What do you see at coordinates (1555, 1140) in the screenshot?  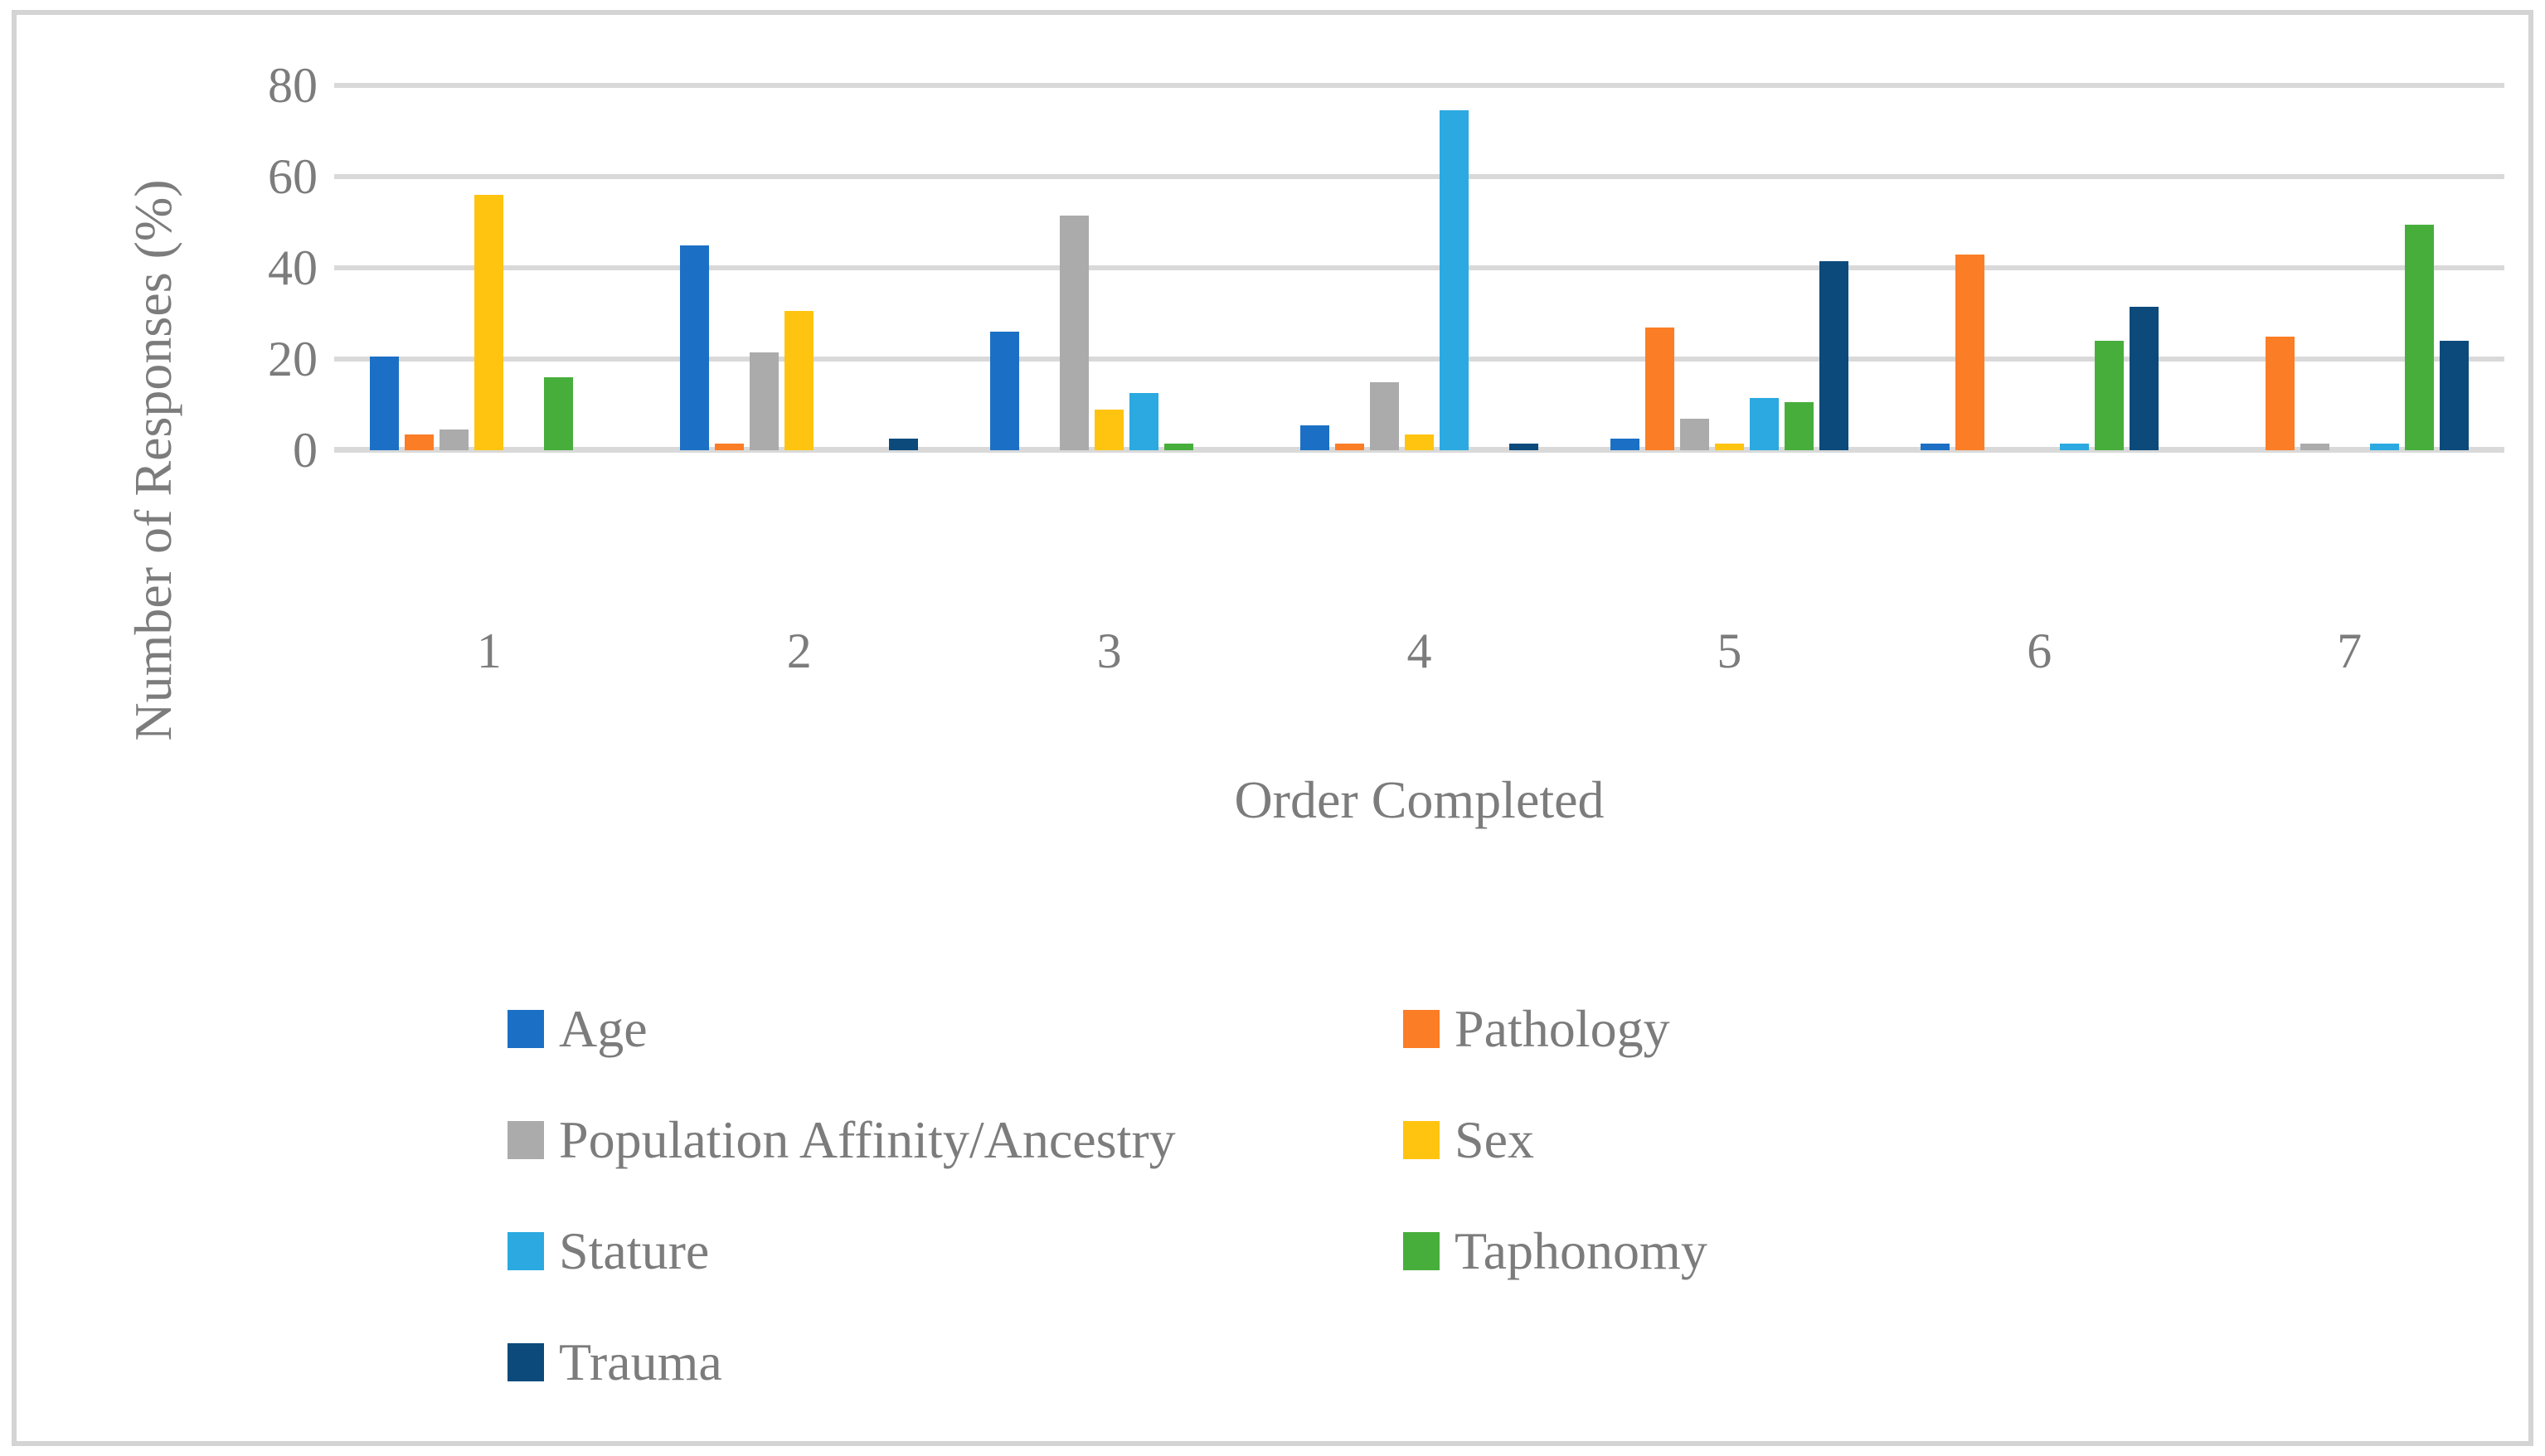 I see `legend-item-sex: Sex` at bounding box center [1555, 1140].